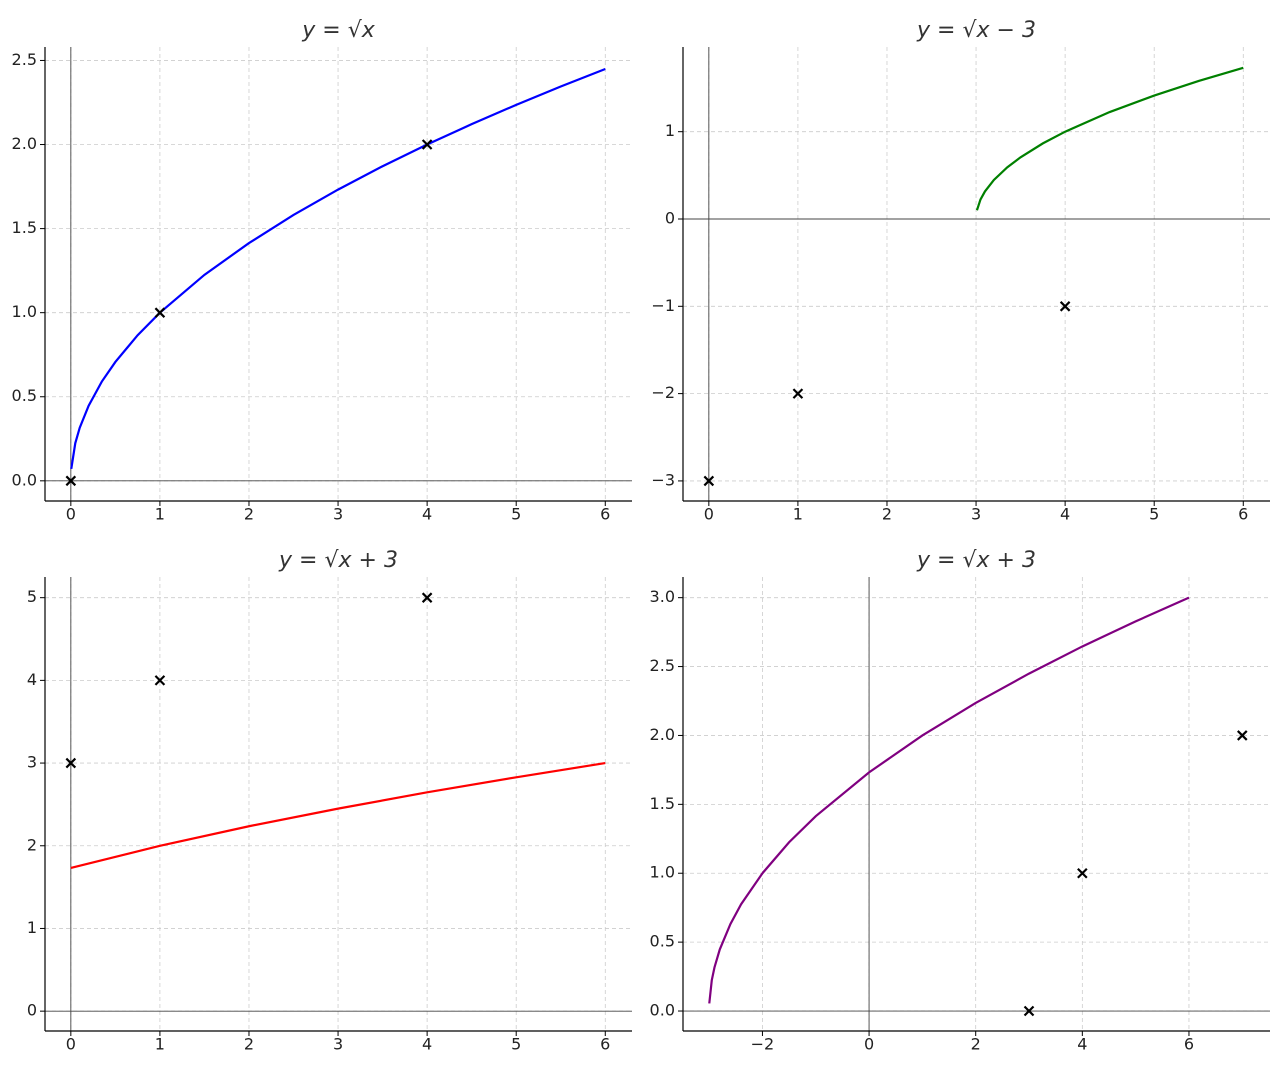  Describe the element at coordinates (32, 762) in the screenshot. I see `y-tick-label: 3` at that location.